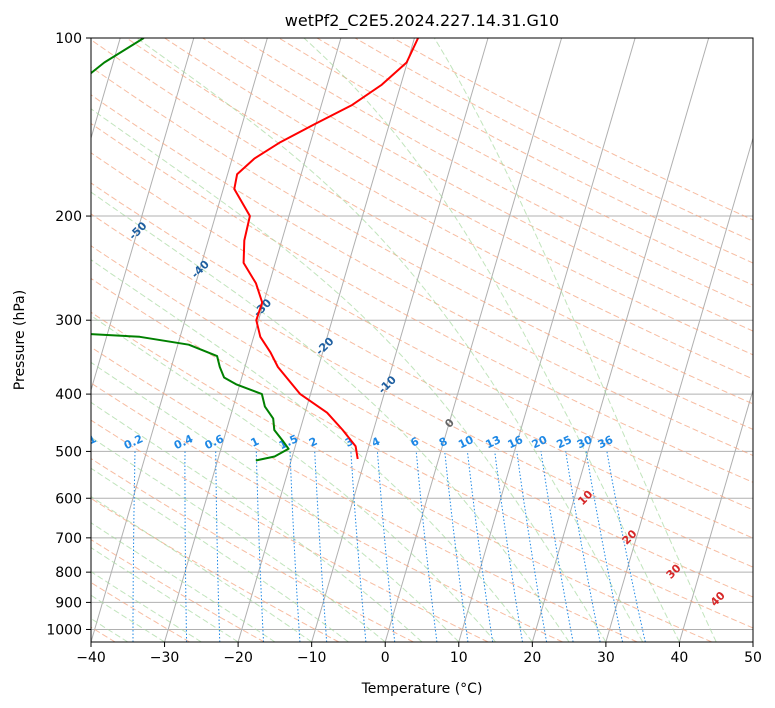 This screenshot has height=708, width=775. What do you see at coordinates (20, 340) in the screenshot?
I see `y-axis-label: Pressure (hPa)` at bounding box center [20, 340].